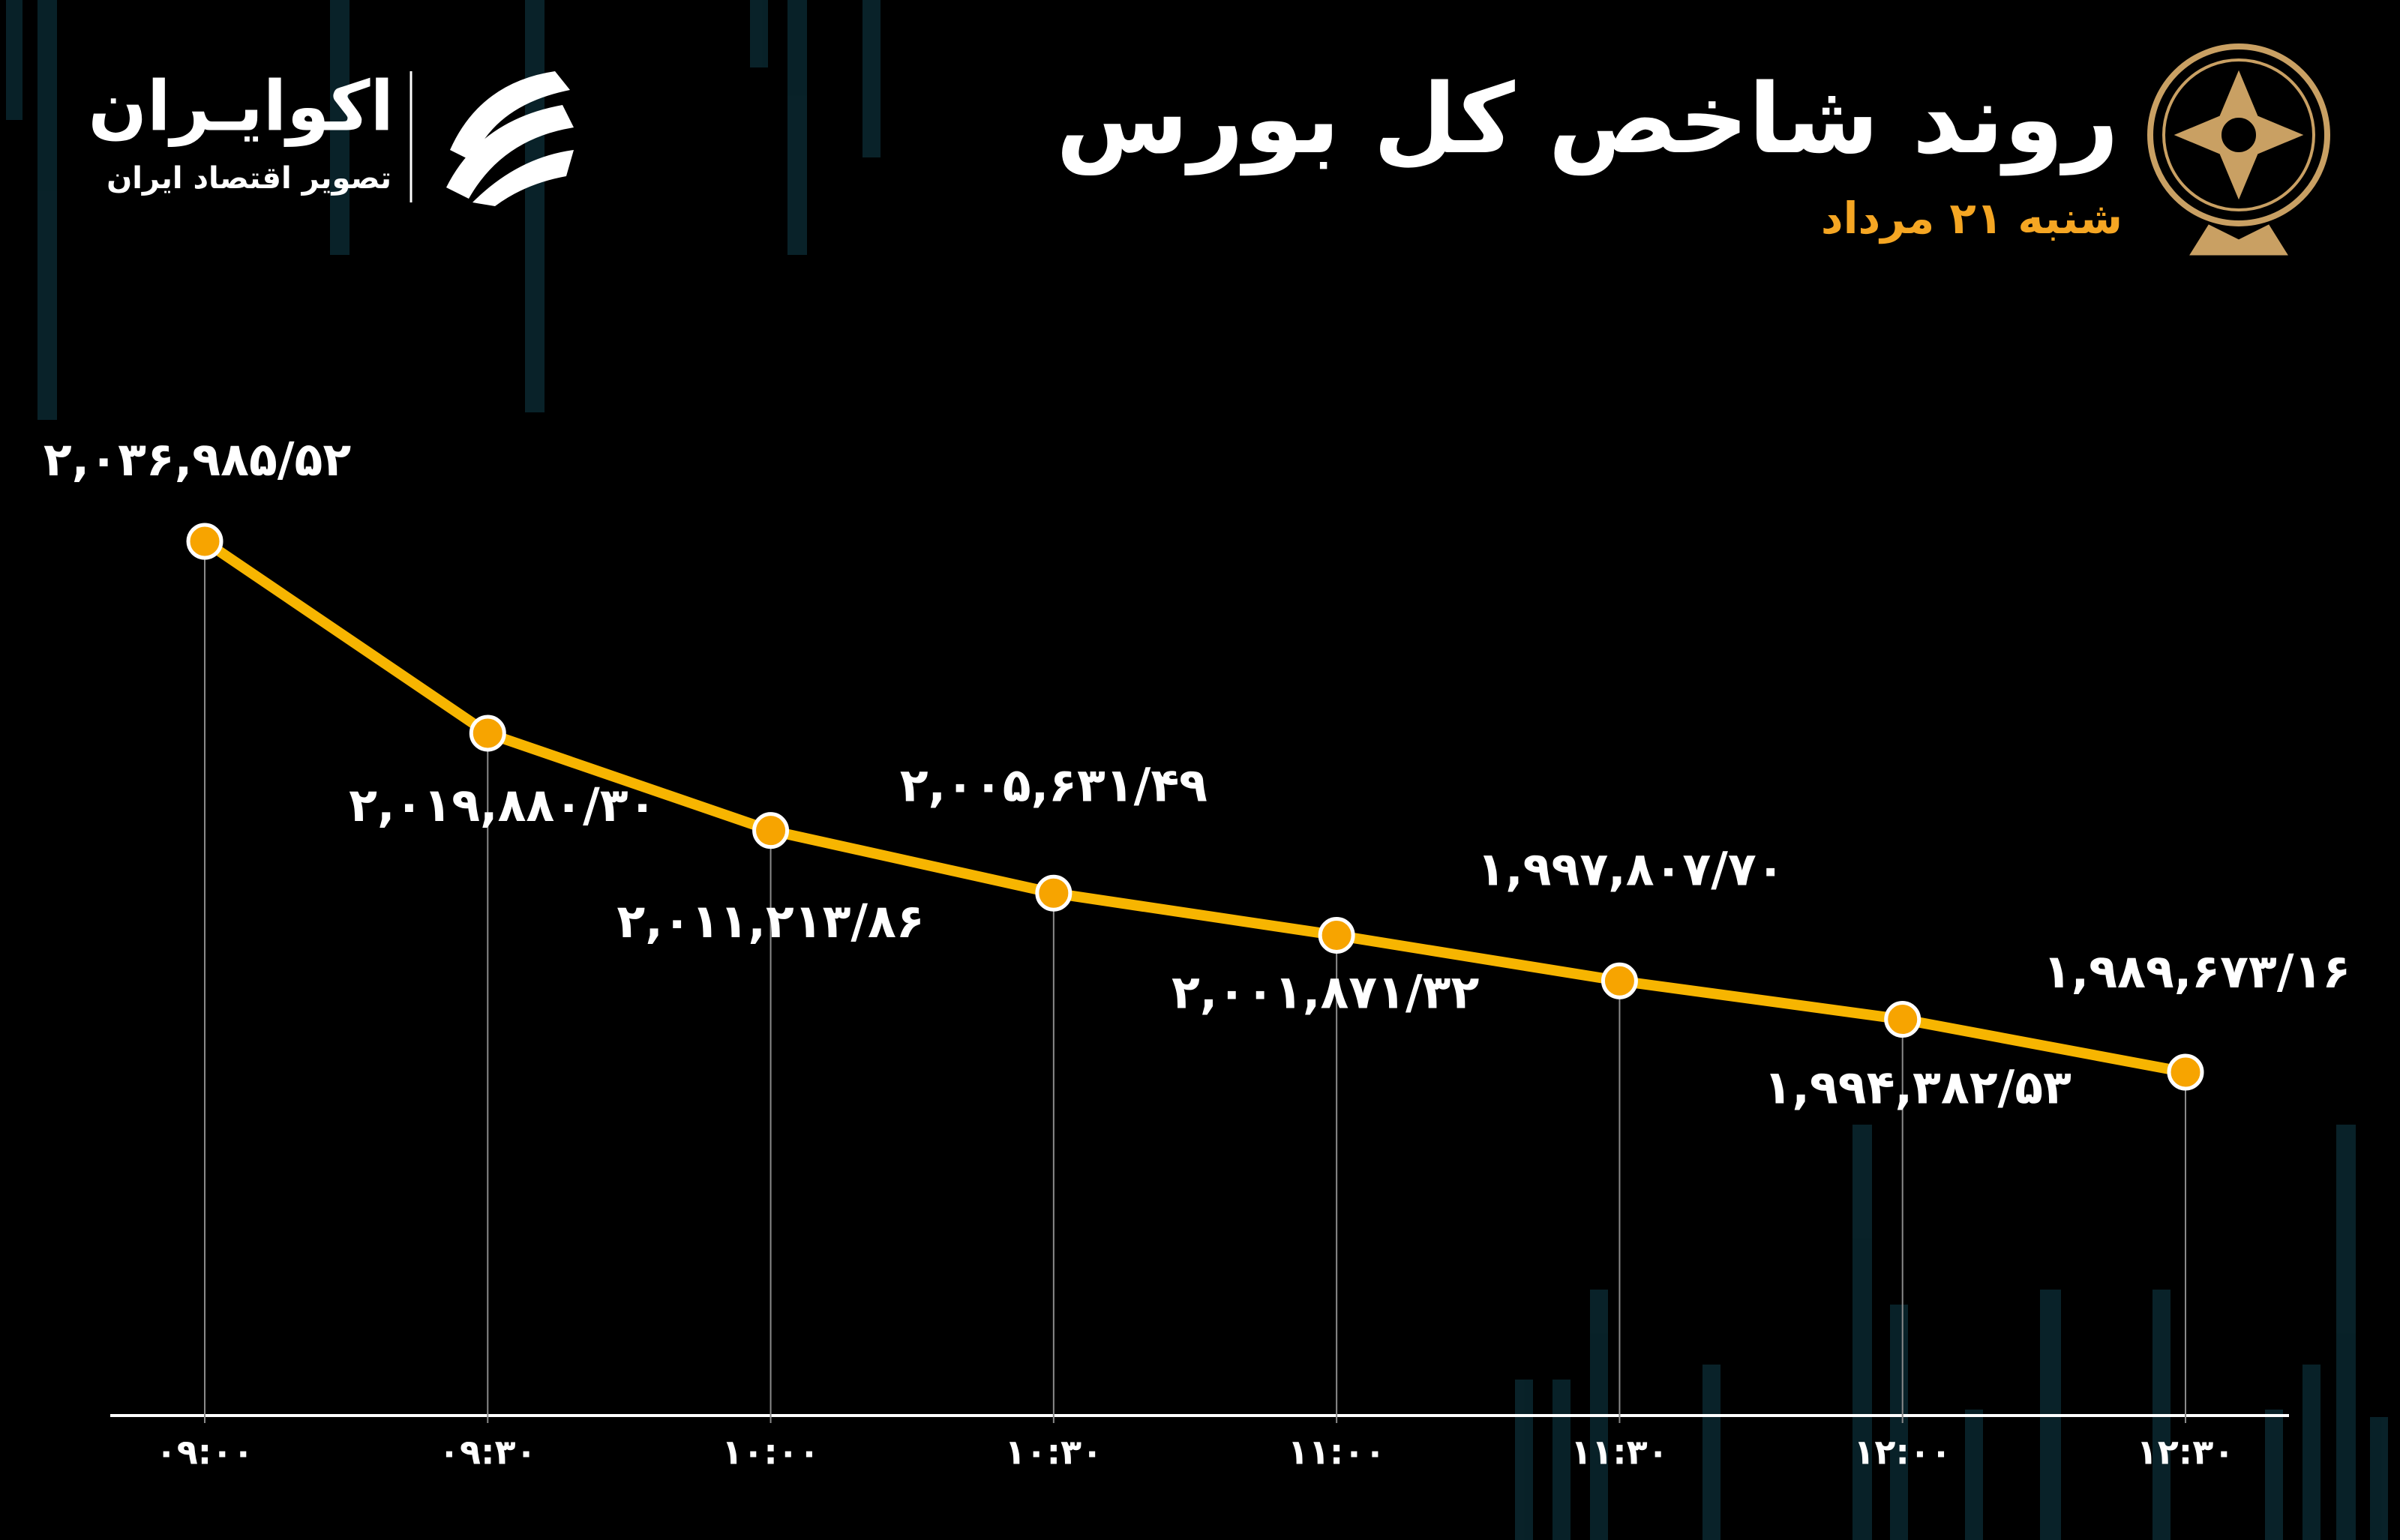 Image resolution: width=2400 pixels, height=1540 pixels. Describe the element at coordinates (502, 804) in the screenshot. I see `value-label: ۲,۰۱۹,۸۸۰/۳۰` at that location.